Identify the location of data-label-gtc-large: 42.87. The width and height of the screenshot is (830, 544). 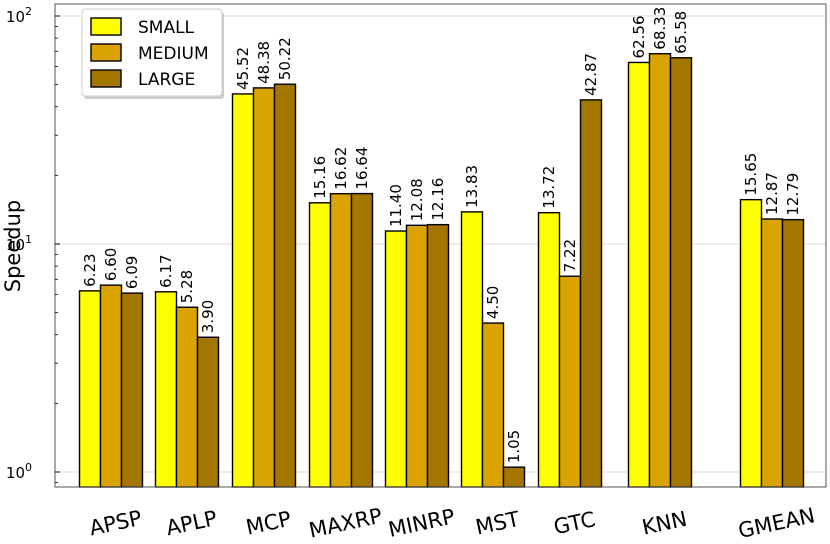
(591, 74).